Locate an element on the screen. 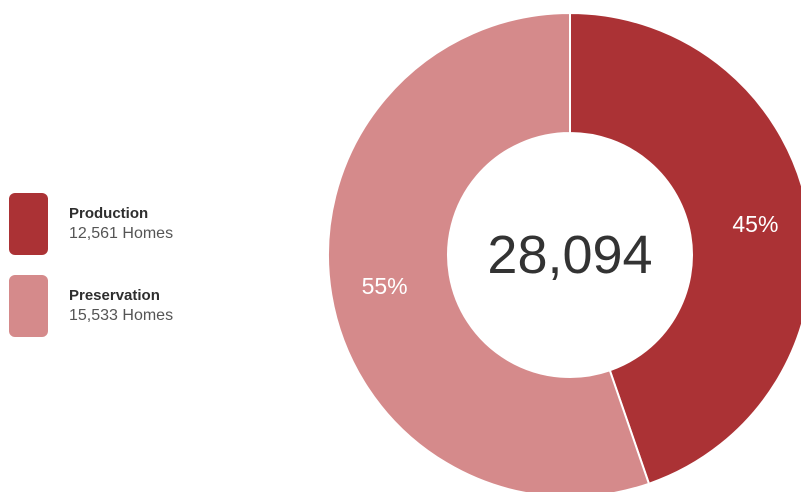 Image resolution: width=801 pixels, height=492 pixels. slice-label-production: 45% is located at coordinates (755, 224).